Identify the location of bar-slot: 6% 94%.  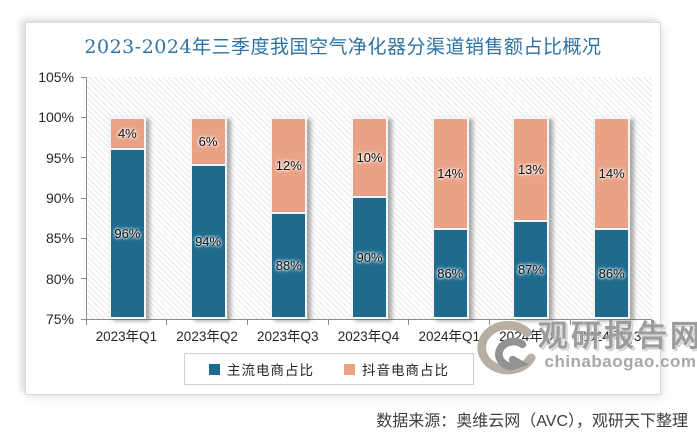
(208, 198).